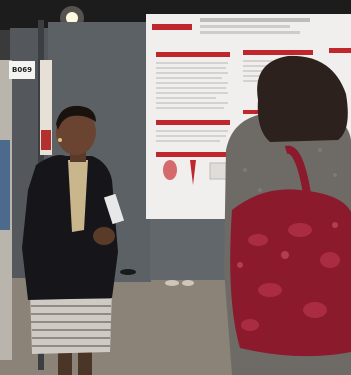  What do you see at coordinates (72, 18) in the screenshot?
I see `ceiling-light` at bounding box center [72, 18].